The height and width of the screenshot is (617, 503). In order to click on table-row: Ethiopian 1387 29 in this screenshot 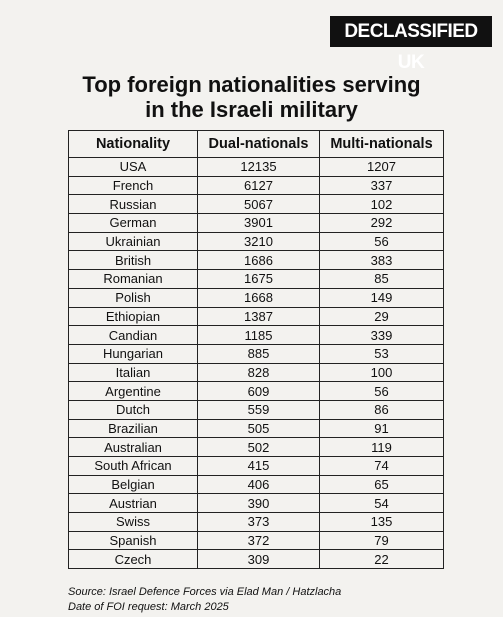, I will do `click(256, 316)`.